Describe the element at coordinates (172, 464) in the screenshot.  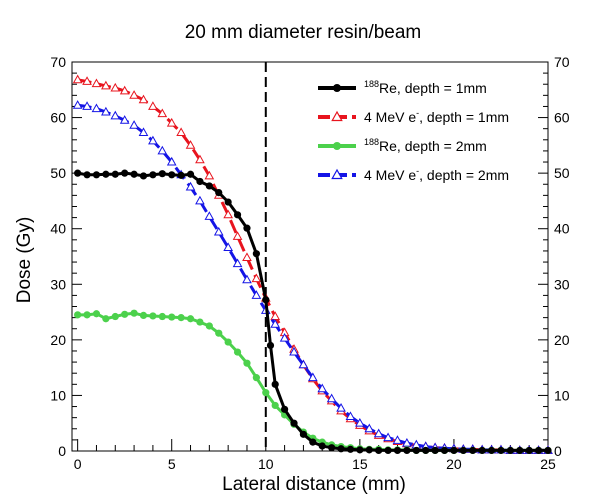
I see `x-tick-label: 5` at that location.